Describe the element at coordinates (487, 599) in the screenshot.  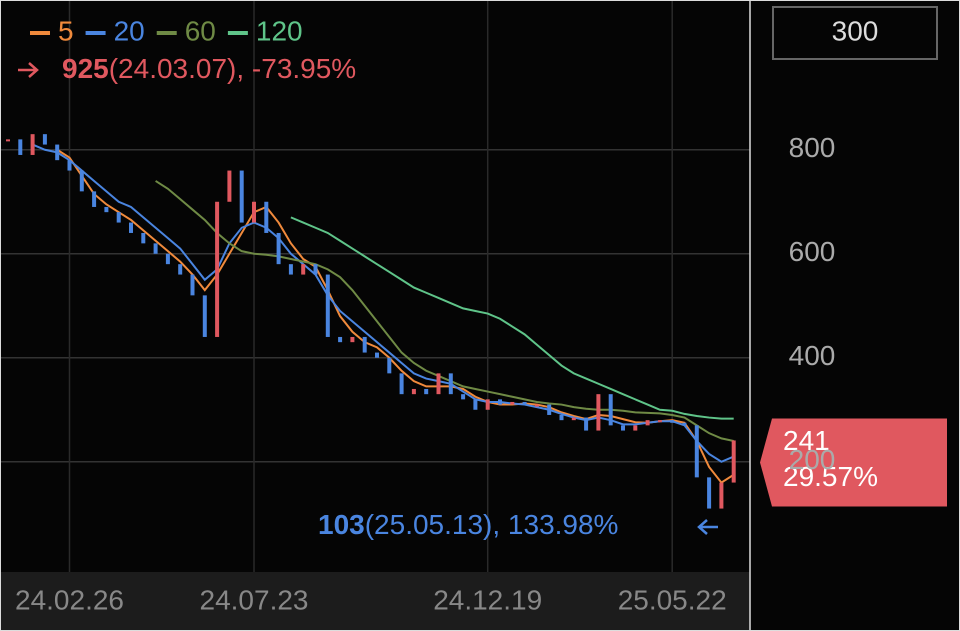
I see `x-tick-label: 24.12.19` at that location.